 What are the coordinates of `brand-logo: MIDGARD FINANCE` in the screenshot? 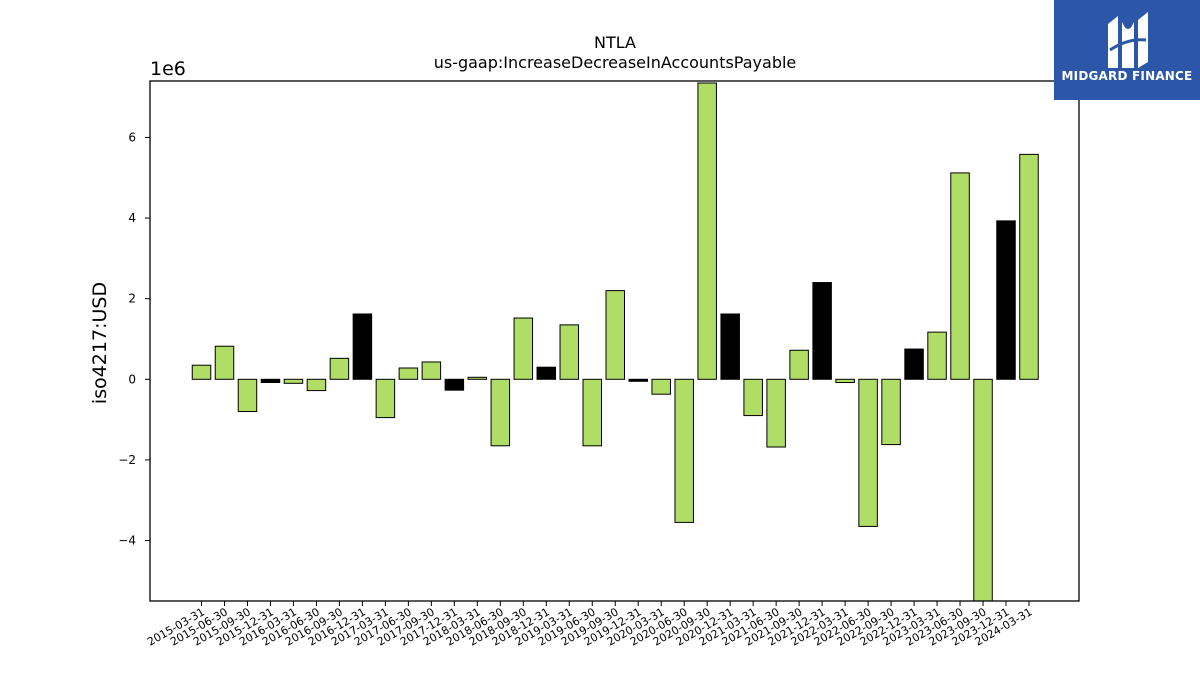 It's located at (1127, 50).